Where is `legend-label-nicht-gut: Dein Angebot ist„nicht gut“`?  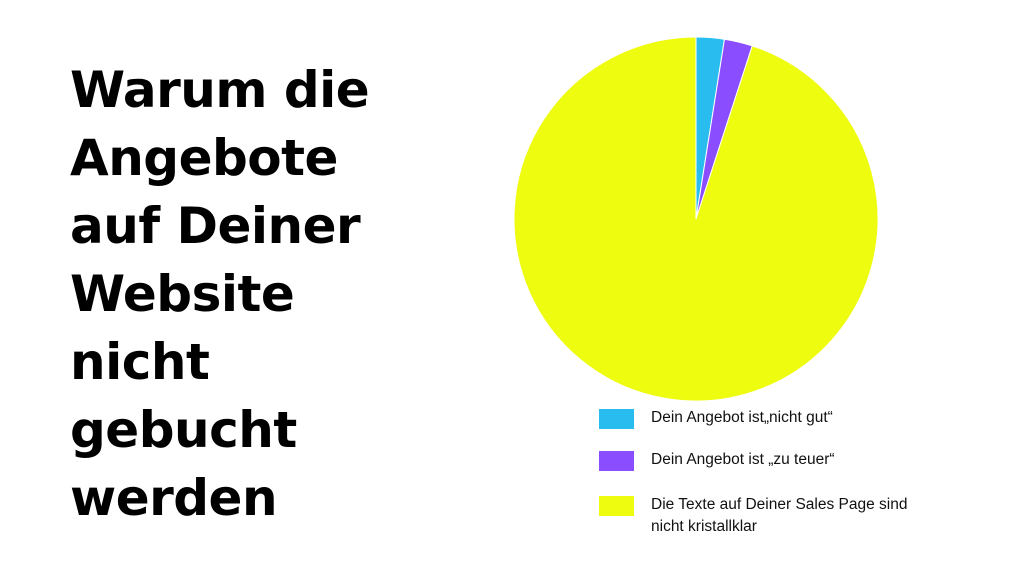
legend-label-nicht-gut: Dein Angebot ist„nicht gut“ is located at coordinates (742, 417).